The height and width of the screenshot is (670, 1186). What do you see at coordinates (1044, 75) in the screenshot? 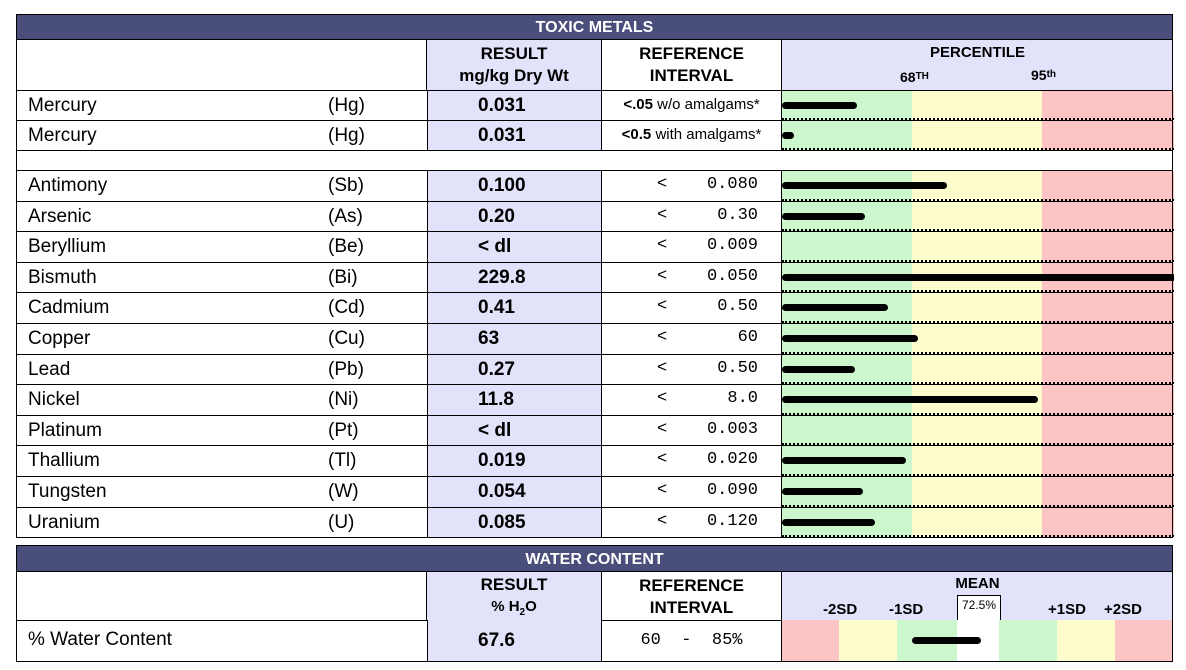
I see `percentile-95-label: 95th` at bounding box center [1044, 75].